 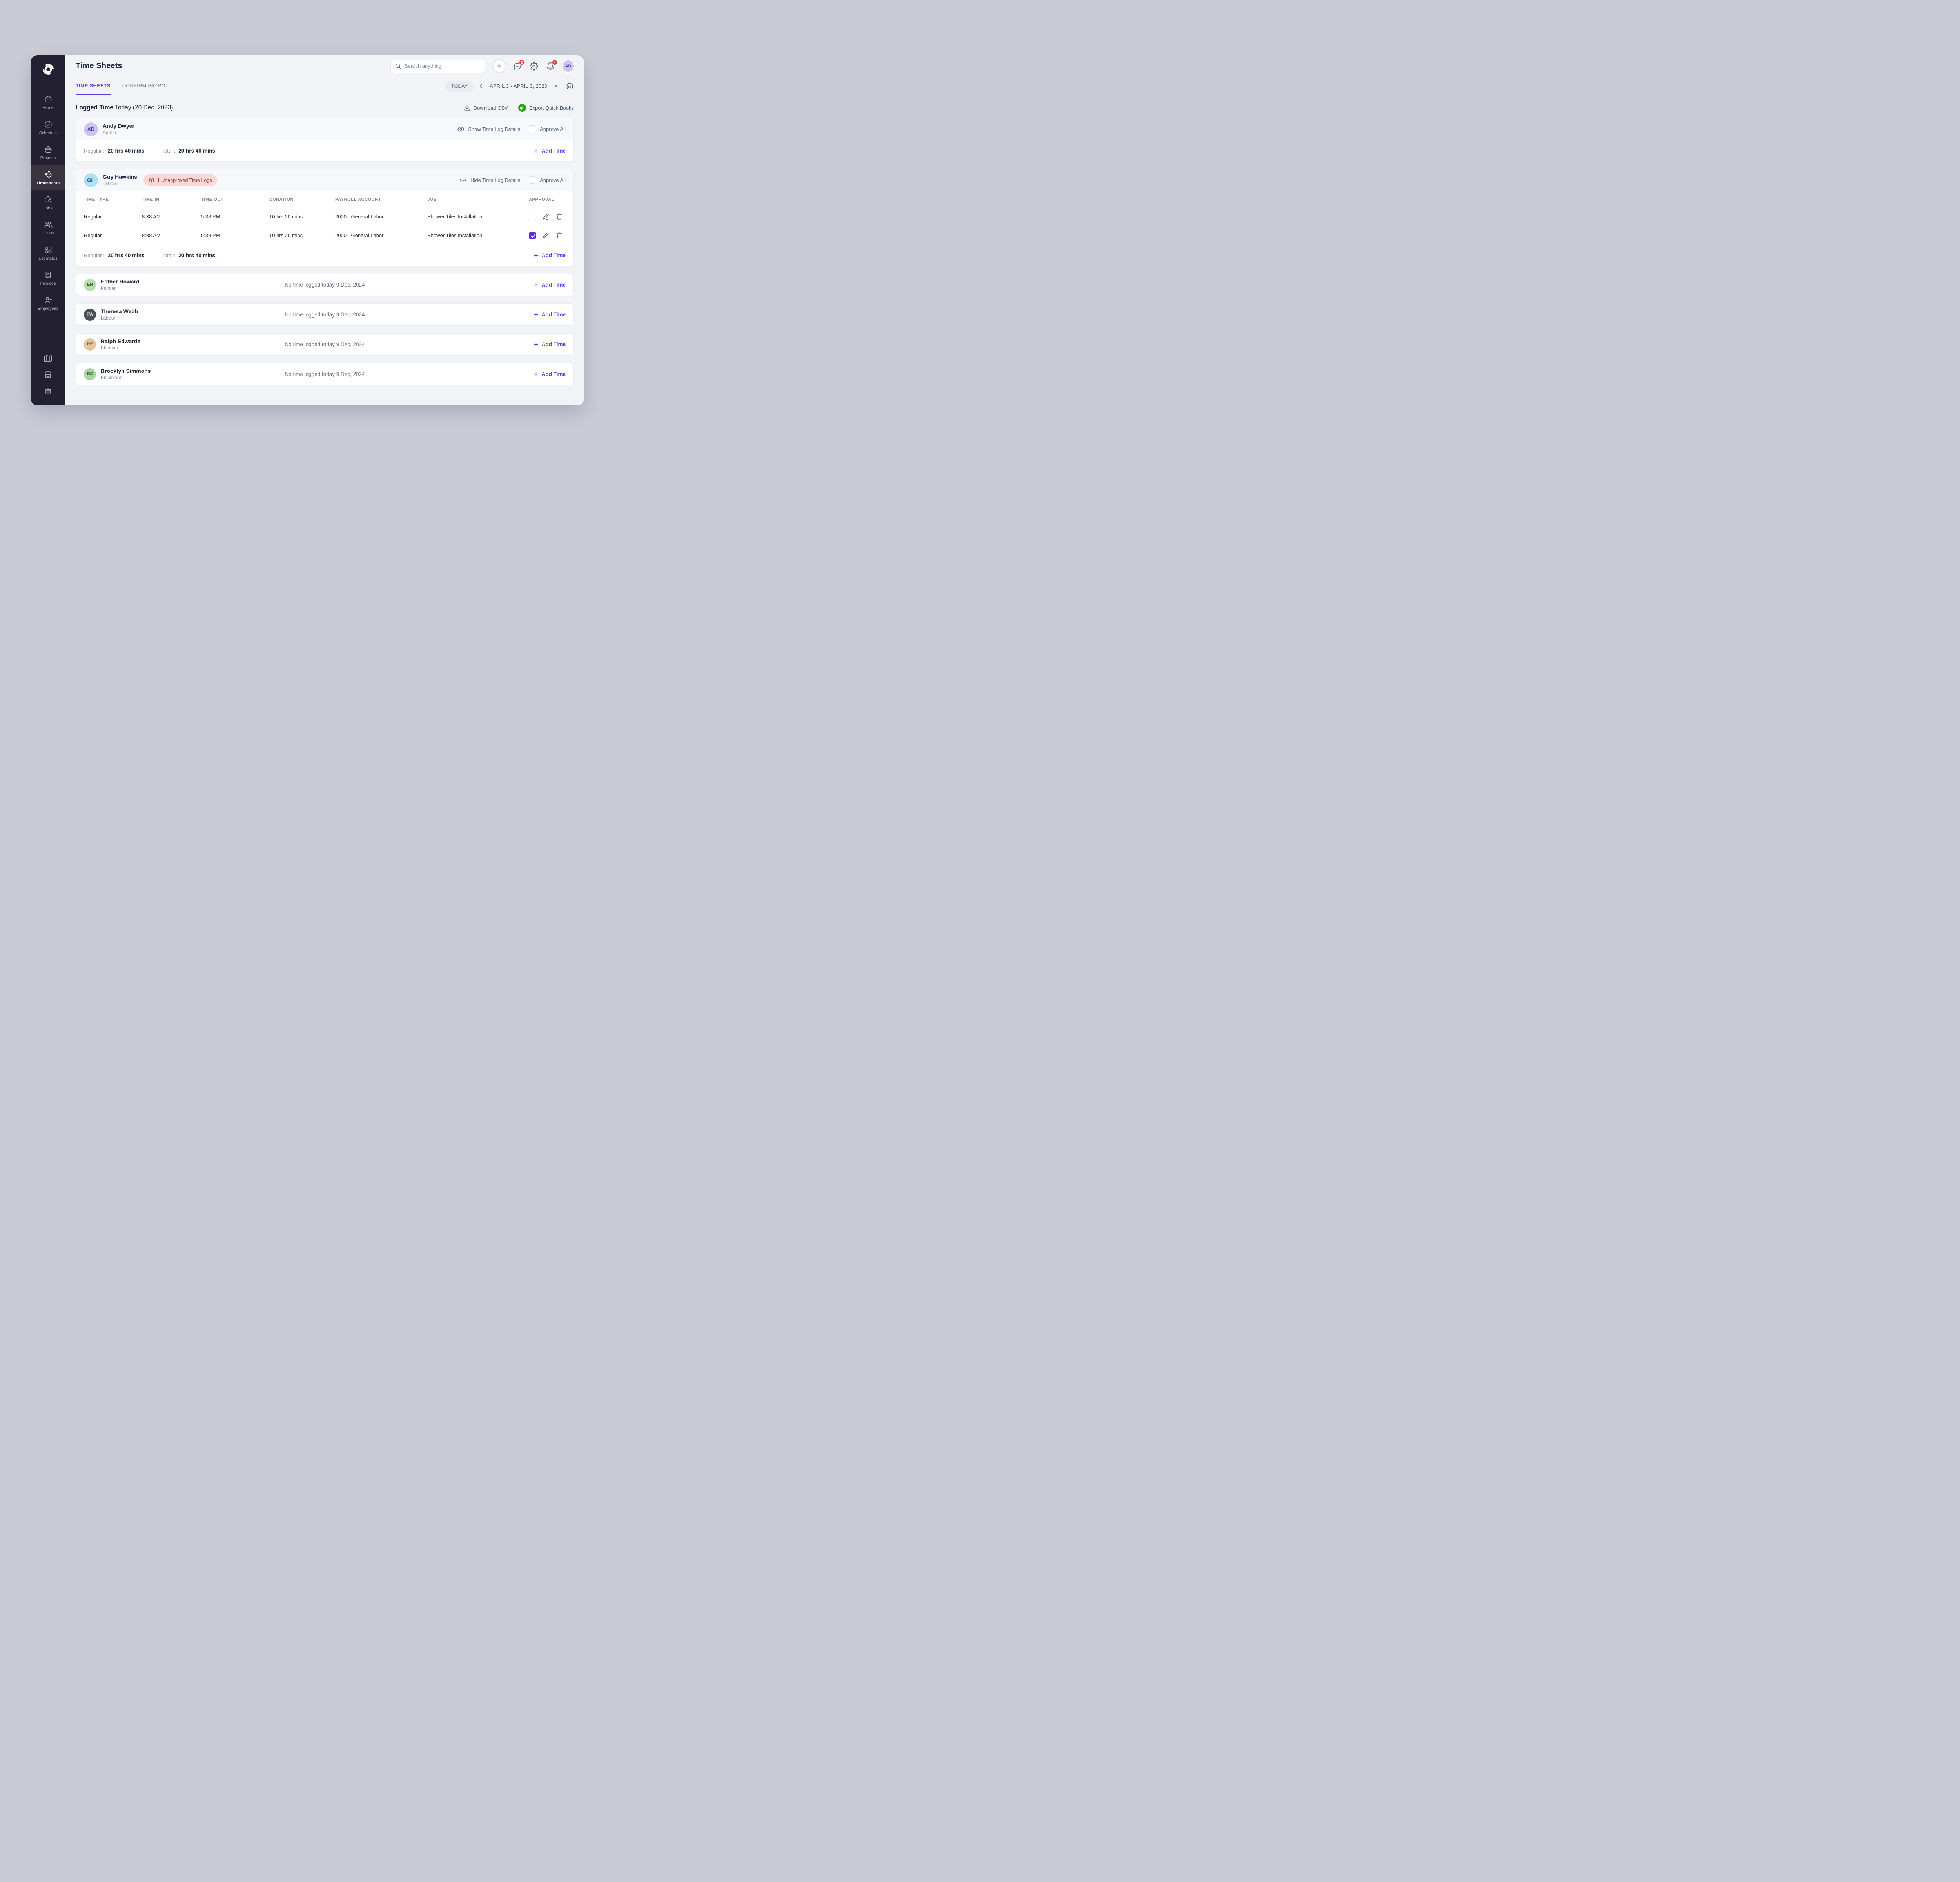 I want to click on app-logo, so click(x=48, y=67).